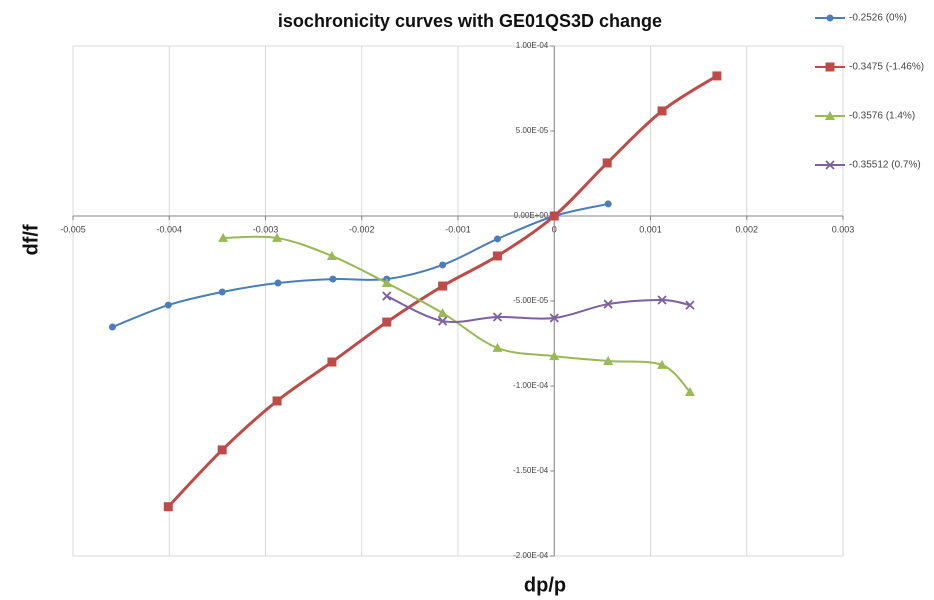 This screenshot has height=600, width=934. I want to click on y-tick-label: -5.00E-05, so click(531, 300).